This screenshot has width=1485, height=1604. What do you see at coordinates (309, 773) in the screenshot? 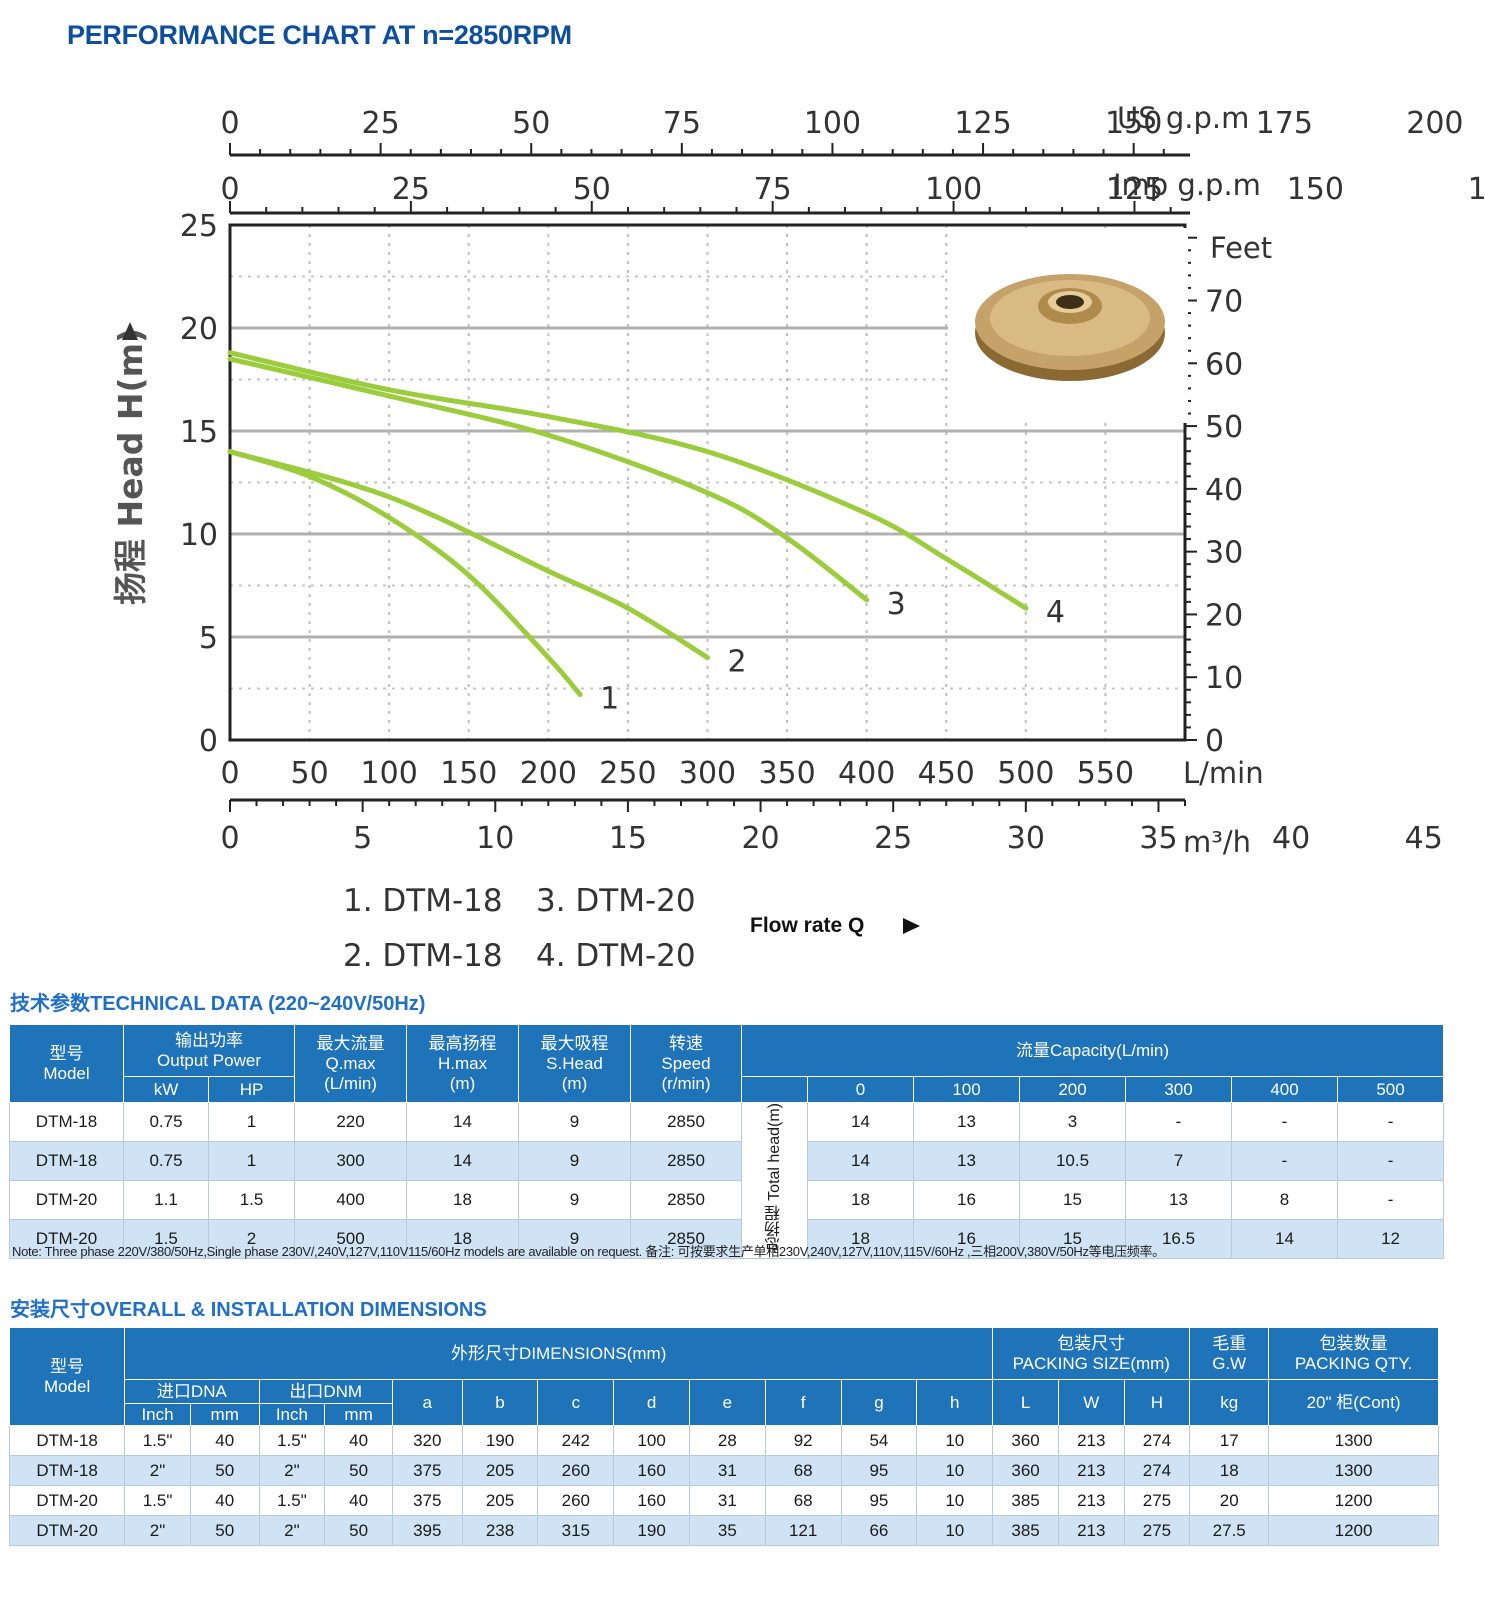
I see `x-tick-label: 50` at bounding box center [309, 773].